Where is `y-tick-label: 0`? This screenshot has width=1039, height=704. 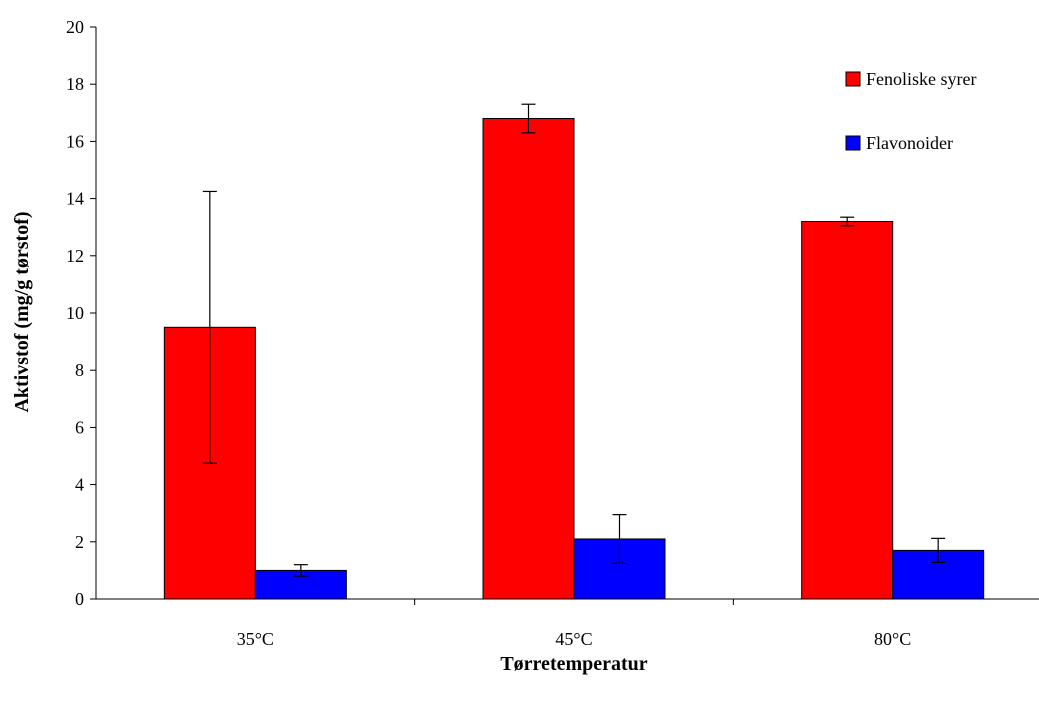 y-tick-label: 0 is located at coordinates (79, 599).